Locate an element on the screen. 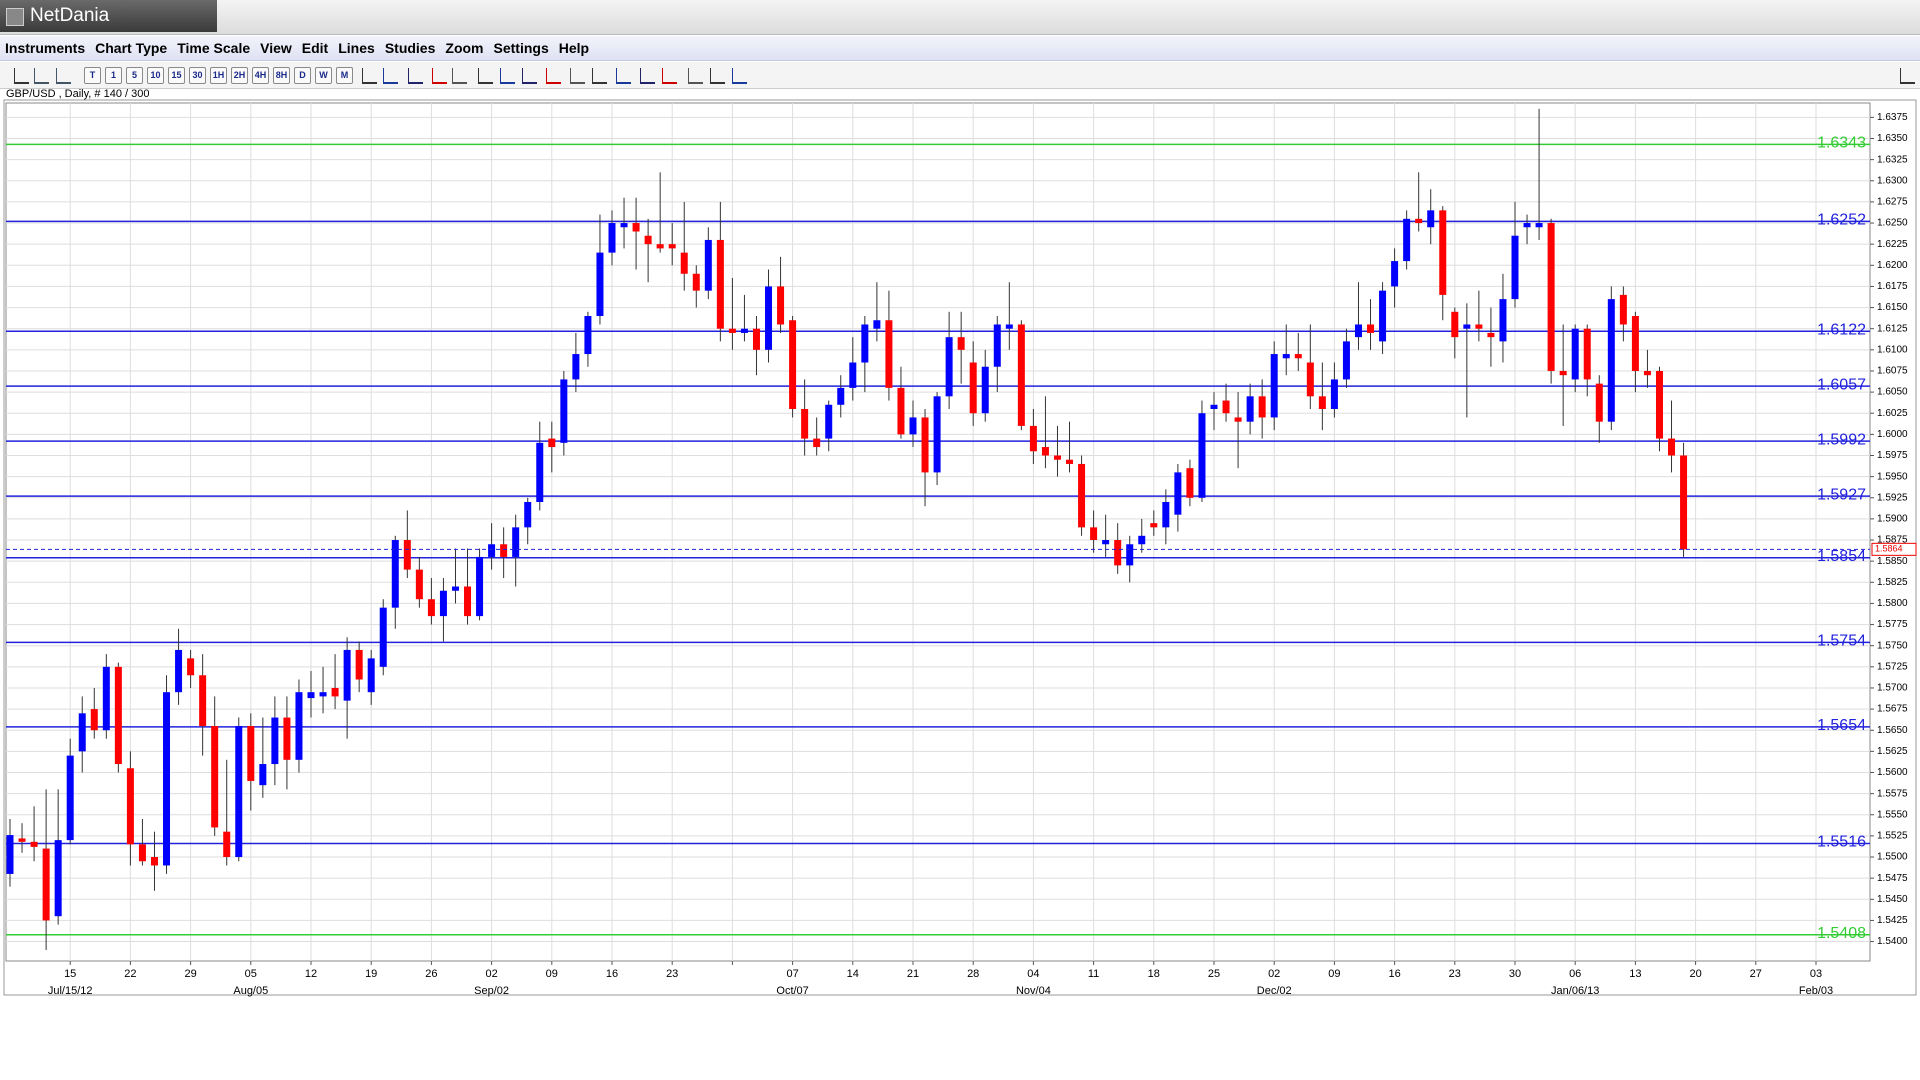 Image resolution: width=1920 pixels, height=1080 pixels. timescale-button: 8H is located at coordinates (281, 75).